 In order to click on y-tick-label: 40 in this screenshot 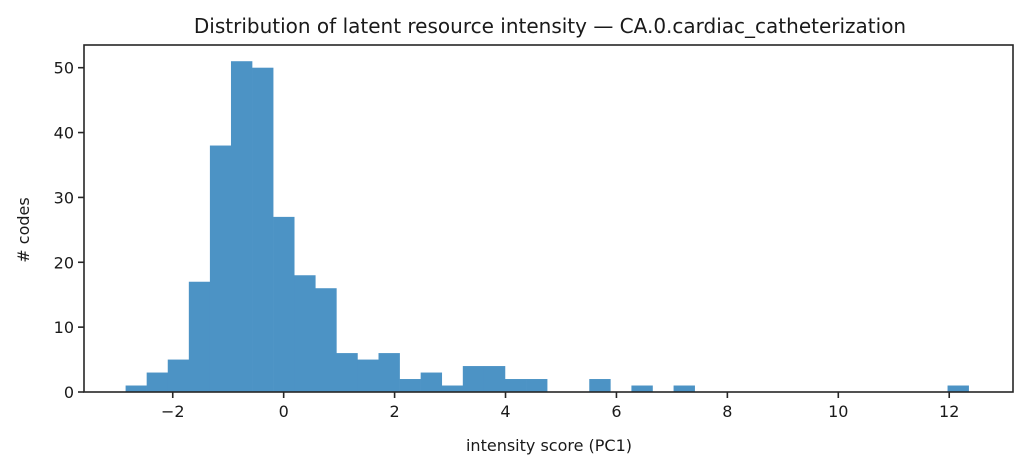, I will do `click(64, 133)`.